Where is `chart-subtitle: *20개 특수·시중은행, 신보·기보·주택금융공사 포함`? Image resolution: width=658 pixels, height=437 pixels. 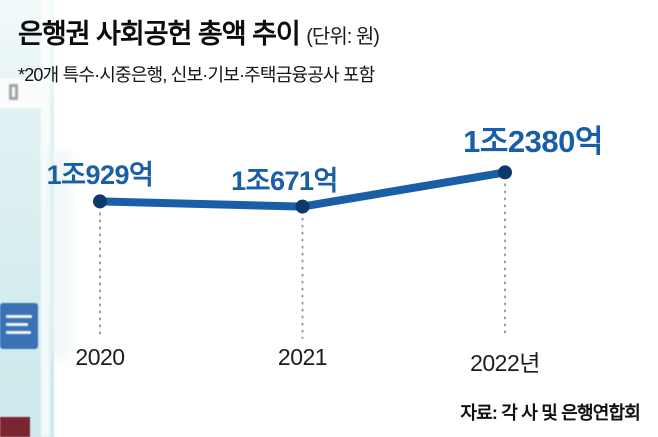
chart-subtitle: *20개 특수·시중은행, 신보·기보·주택금융공사 포함 is located at coordinates (196, 75).